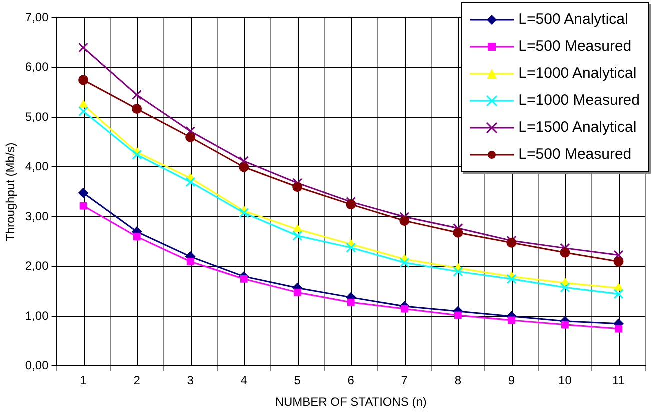 Image resolution: width=653 pixels, height=414 pixels. Describe the element at coordinates (37, 117) in the screenshot. I see `y-tick-label: 5,00` at that location.